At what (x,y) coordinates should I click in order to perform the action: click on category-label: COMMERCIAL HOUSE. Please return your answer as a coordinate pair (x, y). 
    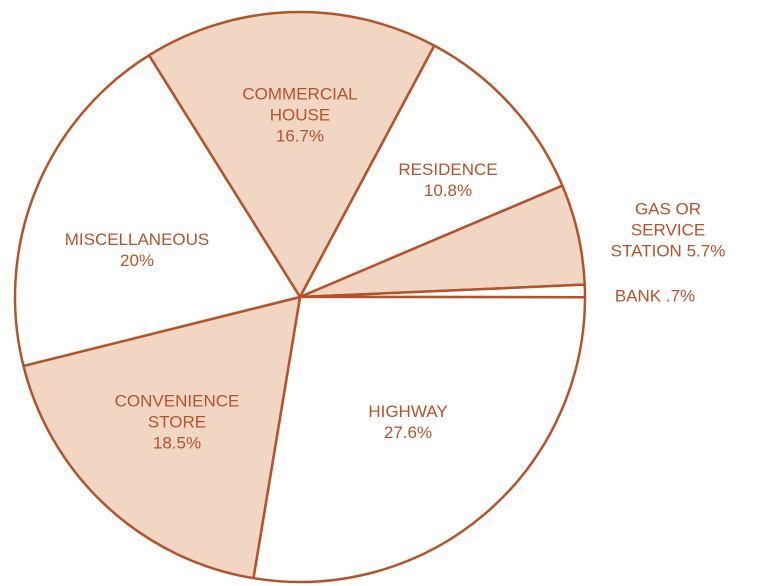
    Looking at the image, I should click on (300, 104).